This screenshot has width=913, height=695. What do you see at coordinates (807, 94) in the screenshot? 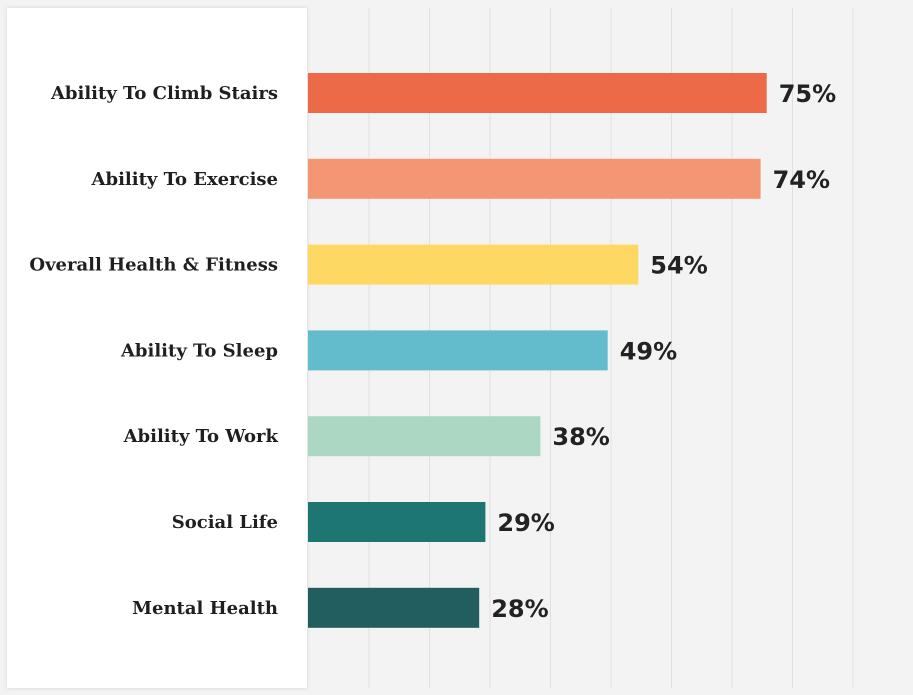
I see `value-label-ability-to-climb-stairs: 75%` at bounding box center [807, 94].